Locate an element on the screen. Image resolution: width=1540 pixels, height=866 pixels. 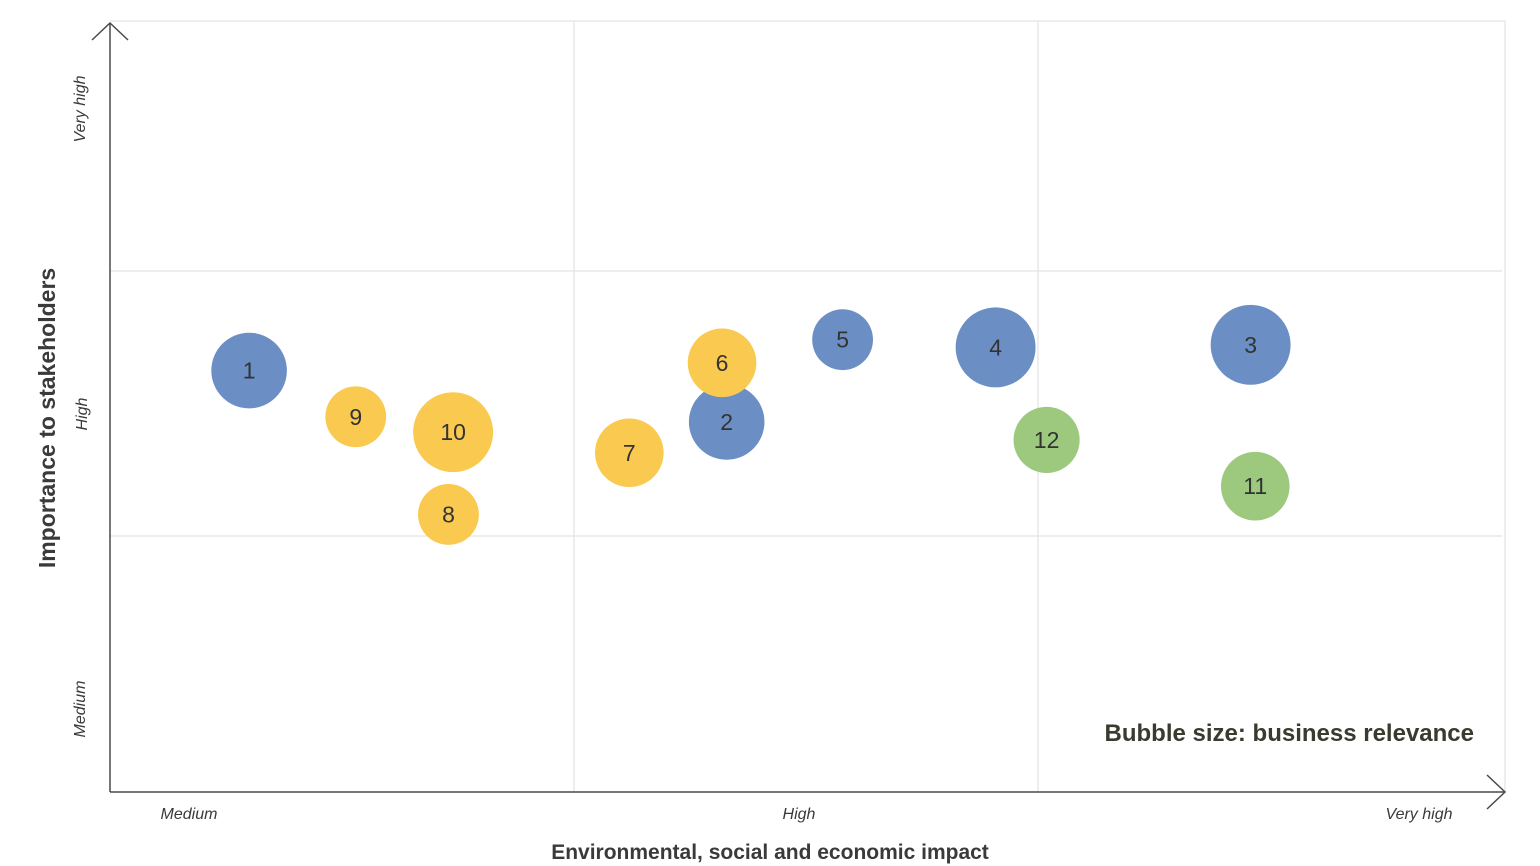
bubble-6: 6 is located at coordinates (722, 363).